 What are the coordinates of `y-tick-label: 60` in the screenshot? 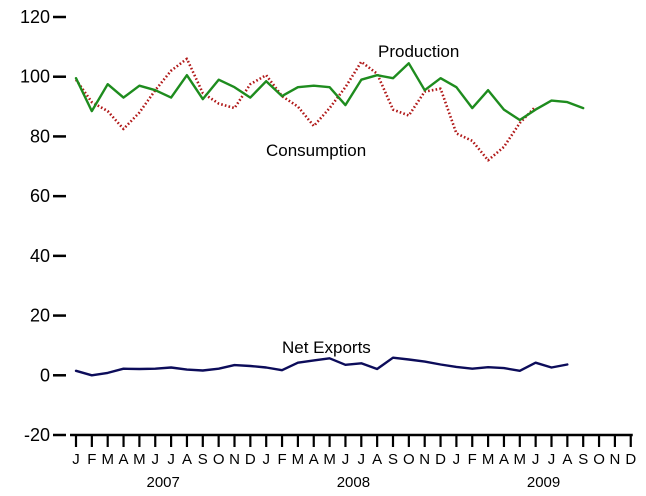 It's located at (40, 196).